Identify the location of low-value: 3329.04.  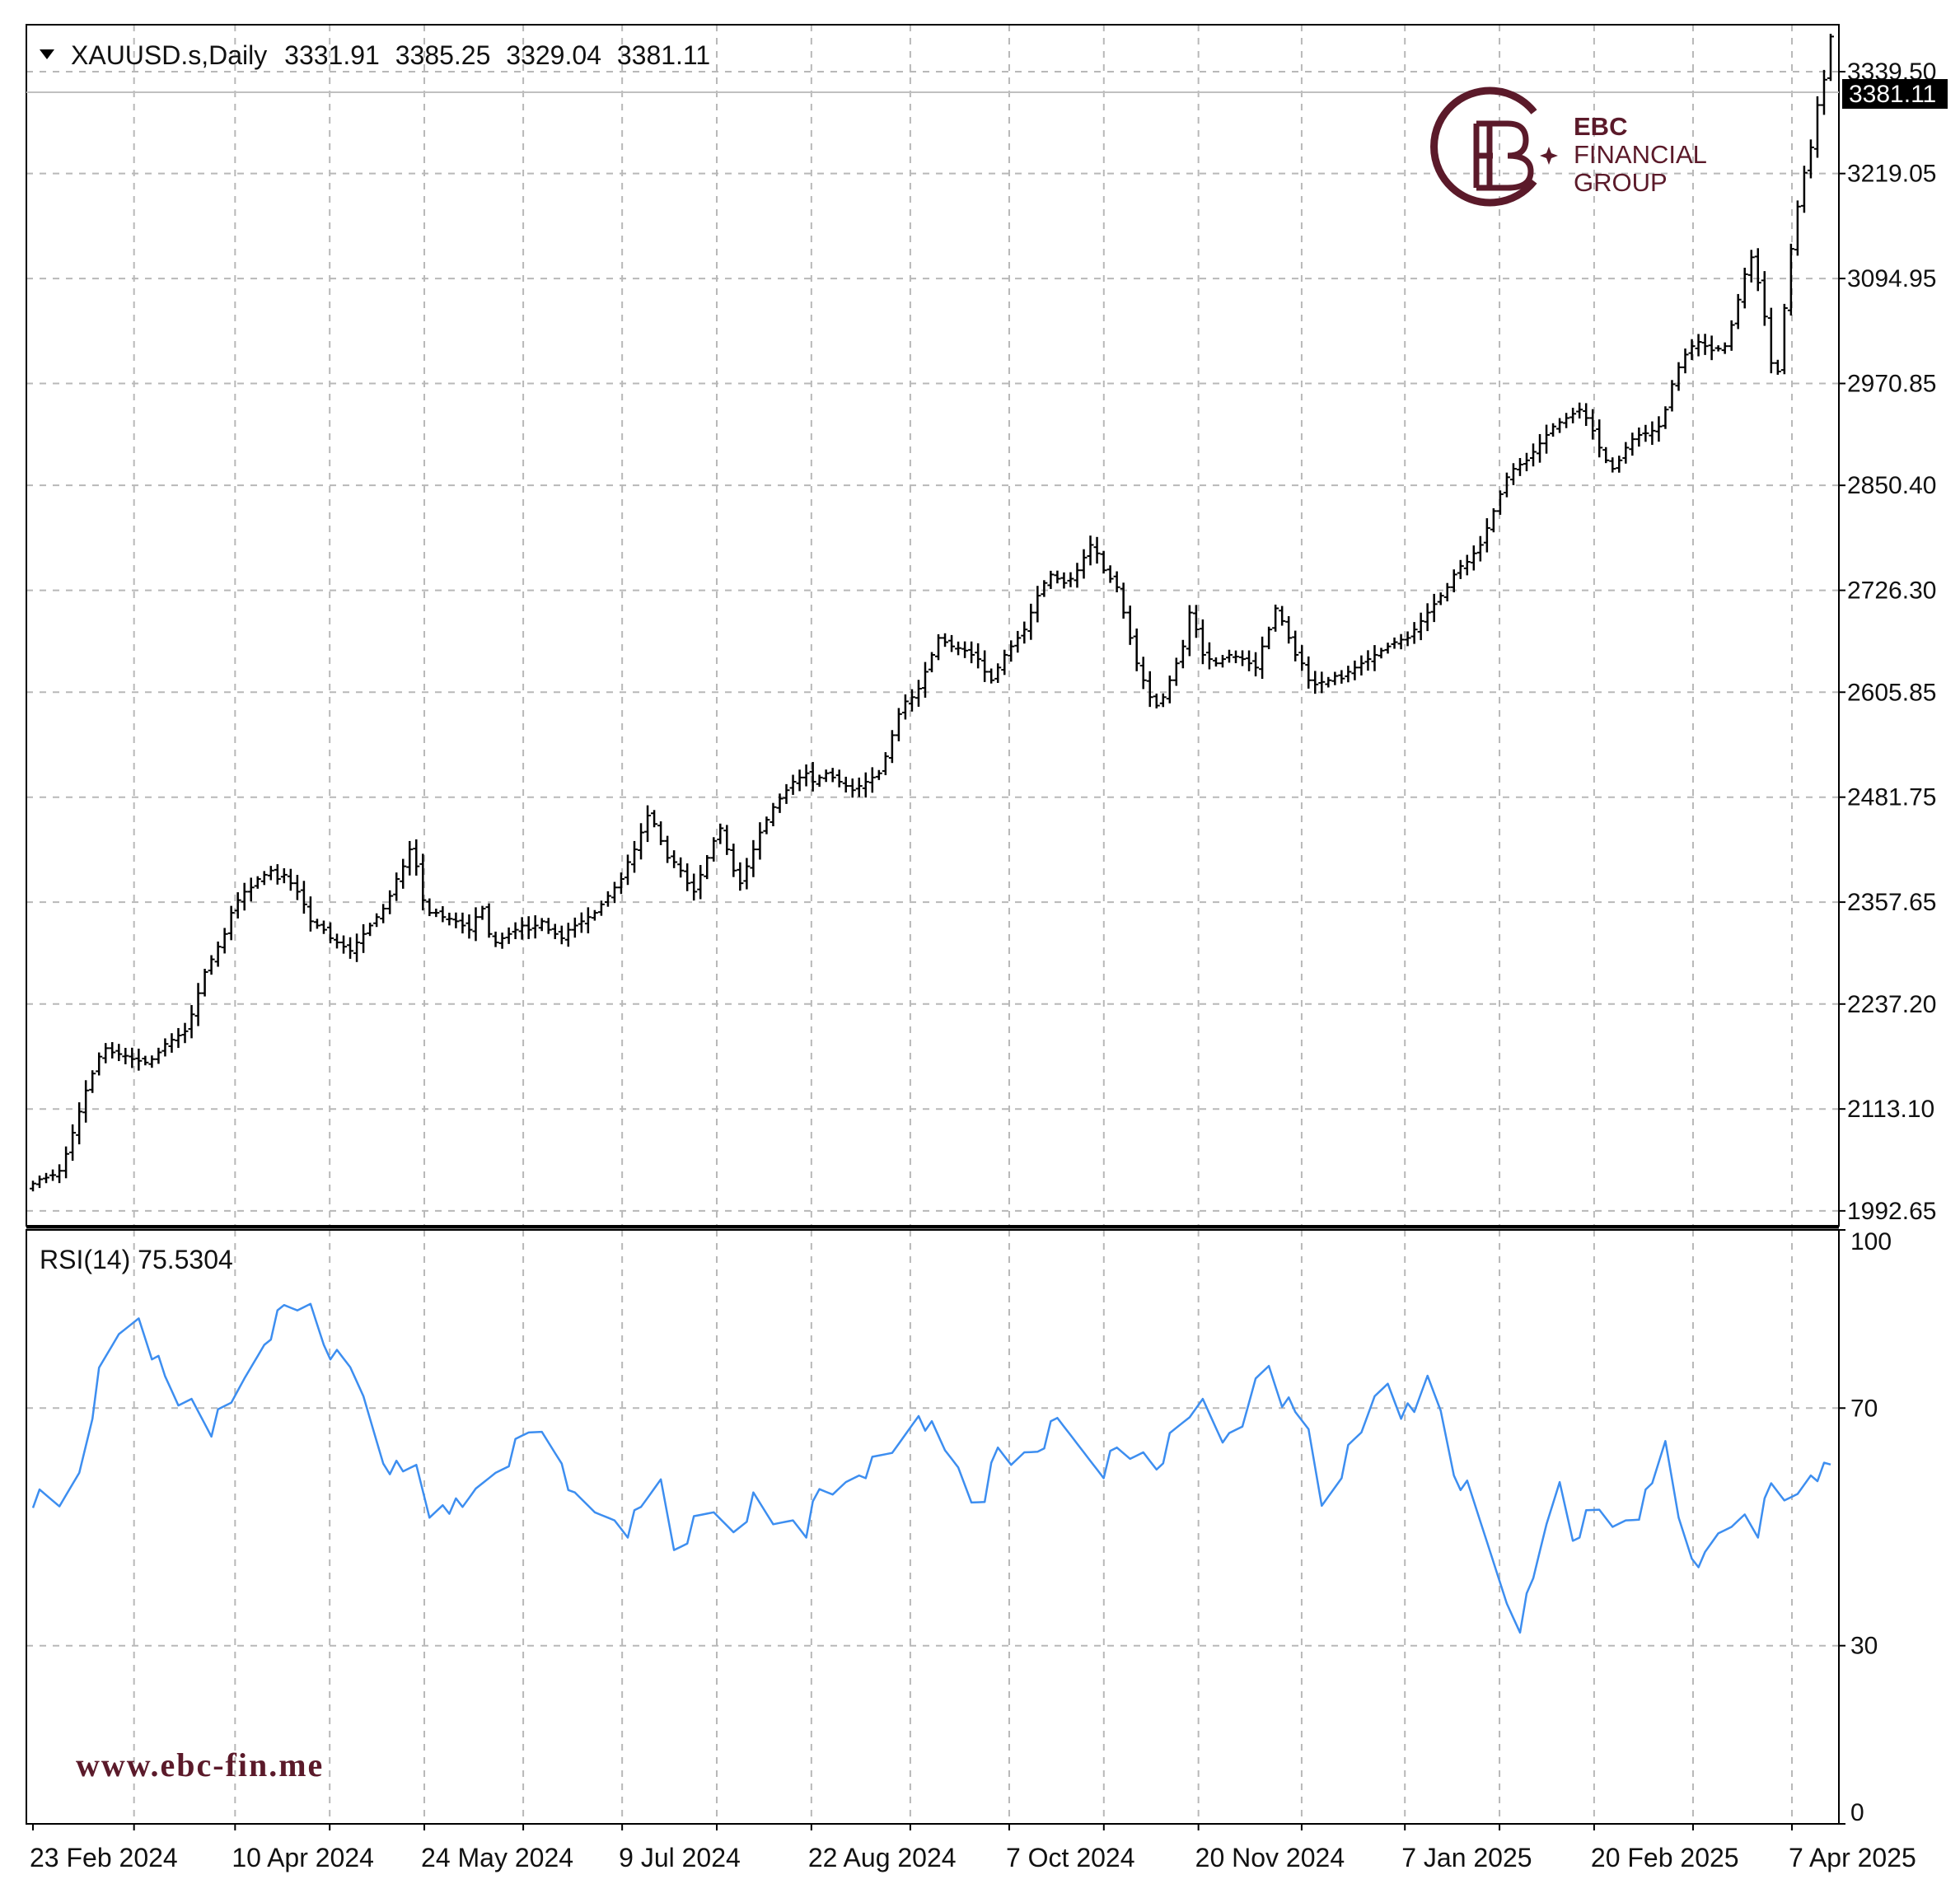
(553, 55).